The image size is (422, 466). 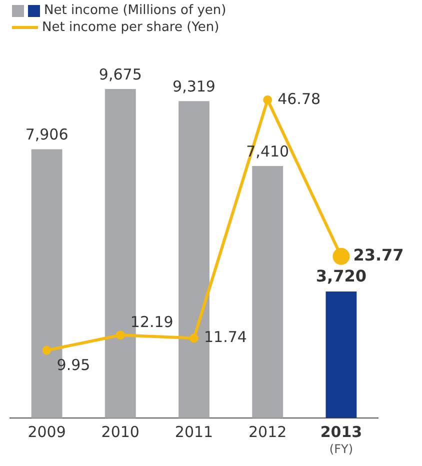 I want to click on data-label: 12.19, so click(x=152, y=322).